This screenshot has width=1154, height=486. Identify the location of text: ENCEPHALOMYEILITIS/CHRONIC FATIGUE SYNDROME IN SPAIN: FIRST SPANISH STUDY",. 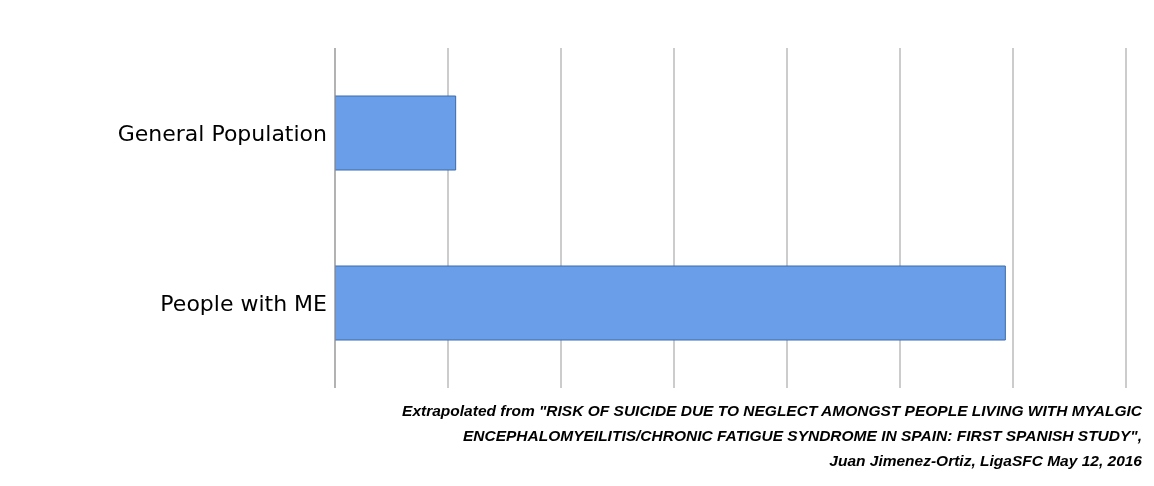
(801, 436).